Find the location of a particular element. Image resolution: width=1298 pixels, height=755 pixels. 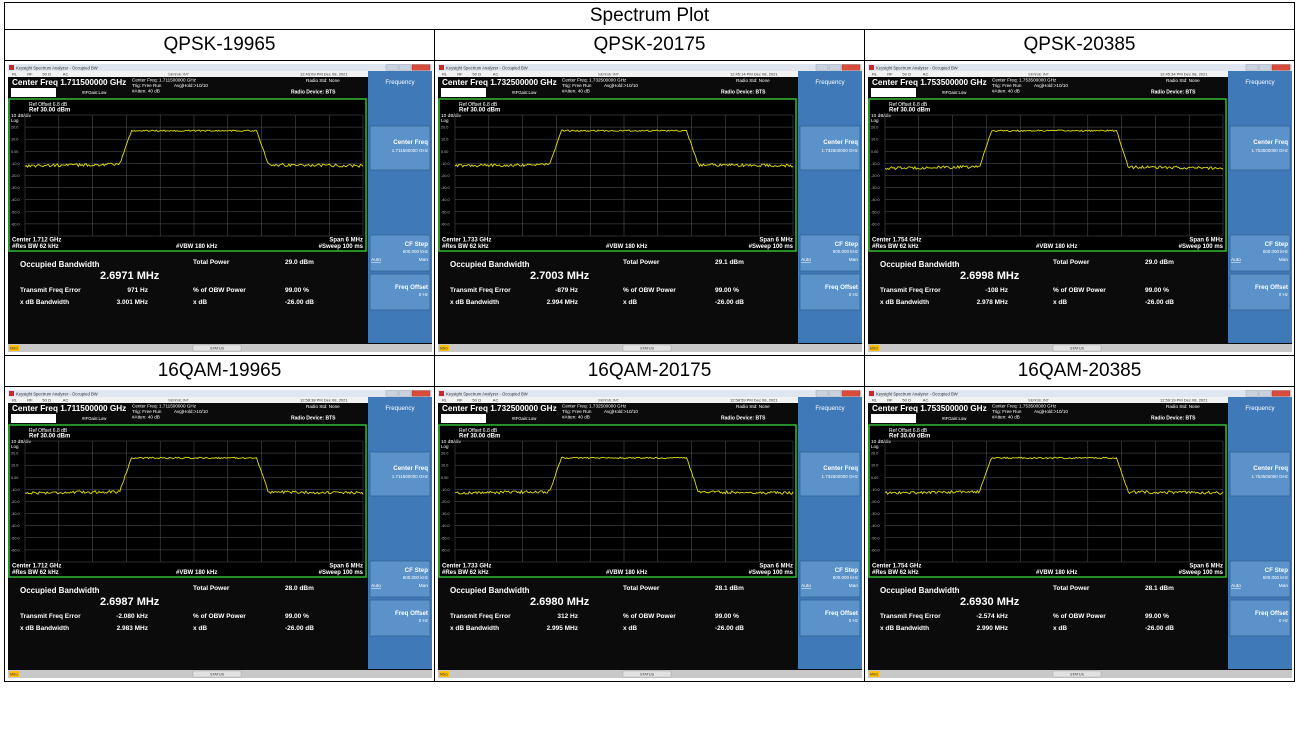

softkey-value: 1.753500000 GHz is located at coordinates (1269, 476).